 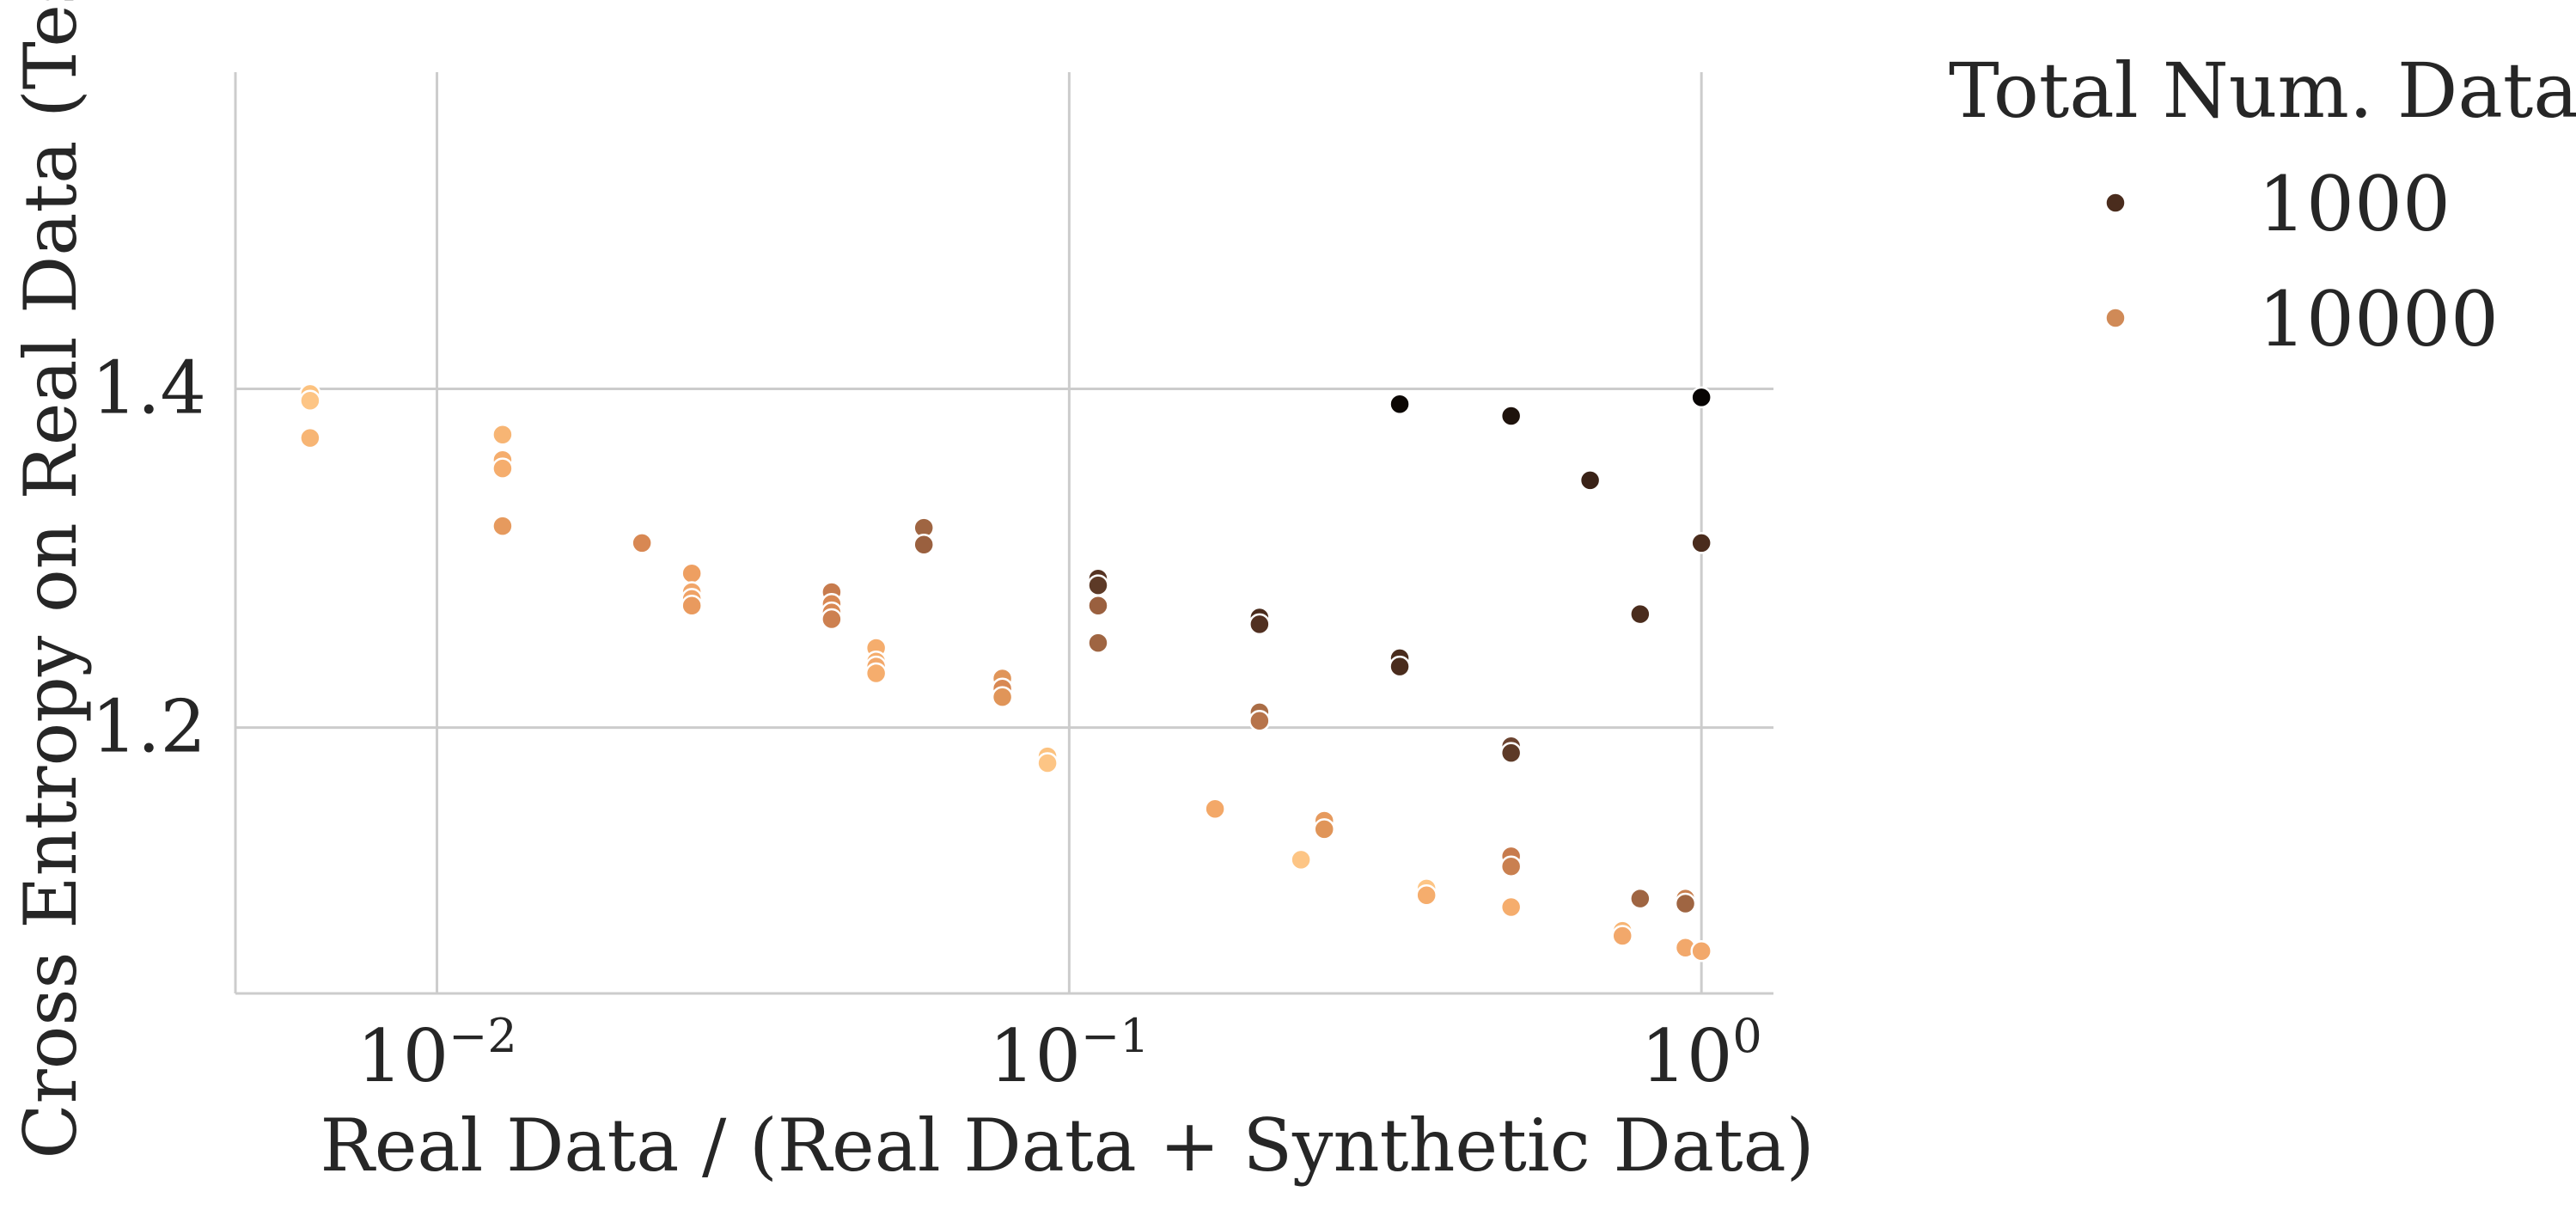 I want to click on x-tick-label: 10⁻¹, so click(x=1069, y=1053).